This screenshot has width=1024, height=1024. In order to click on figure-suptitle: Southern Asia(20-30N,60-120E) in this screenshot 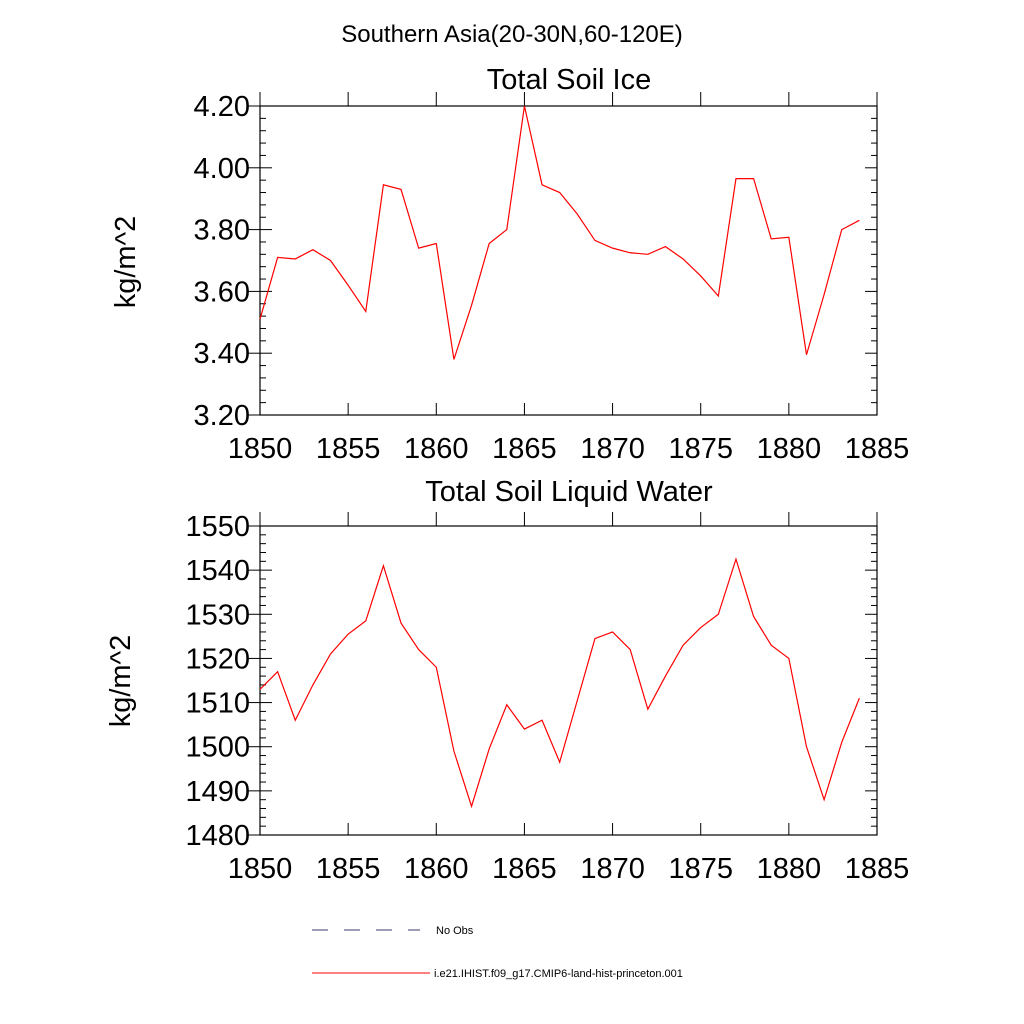, I will do `click(512, 34)`.